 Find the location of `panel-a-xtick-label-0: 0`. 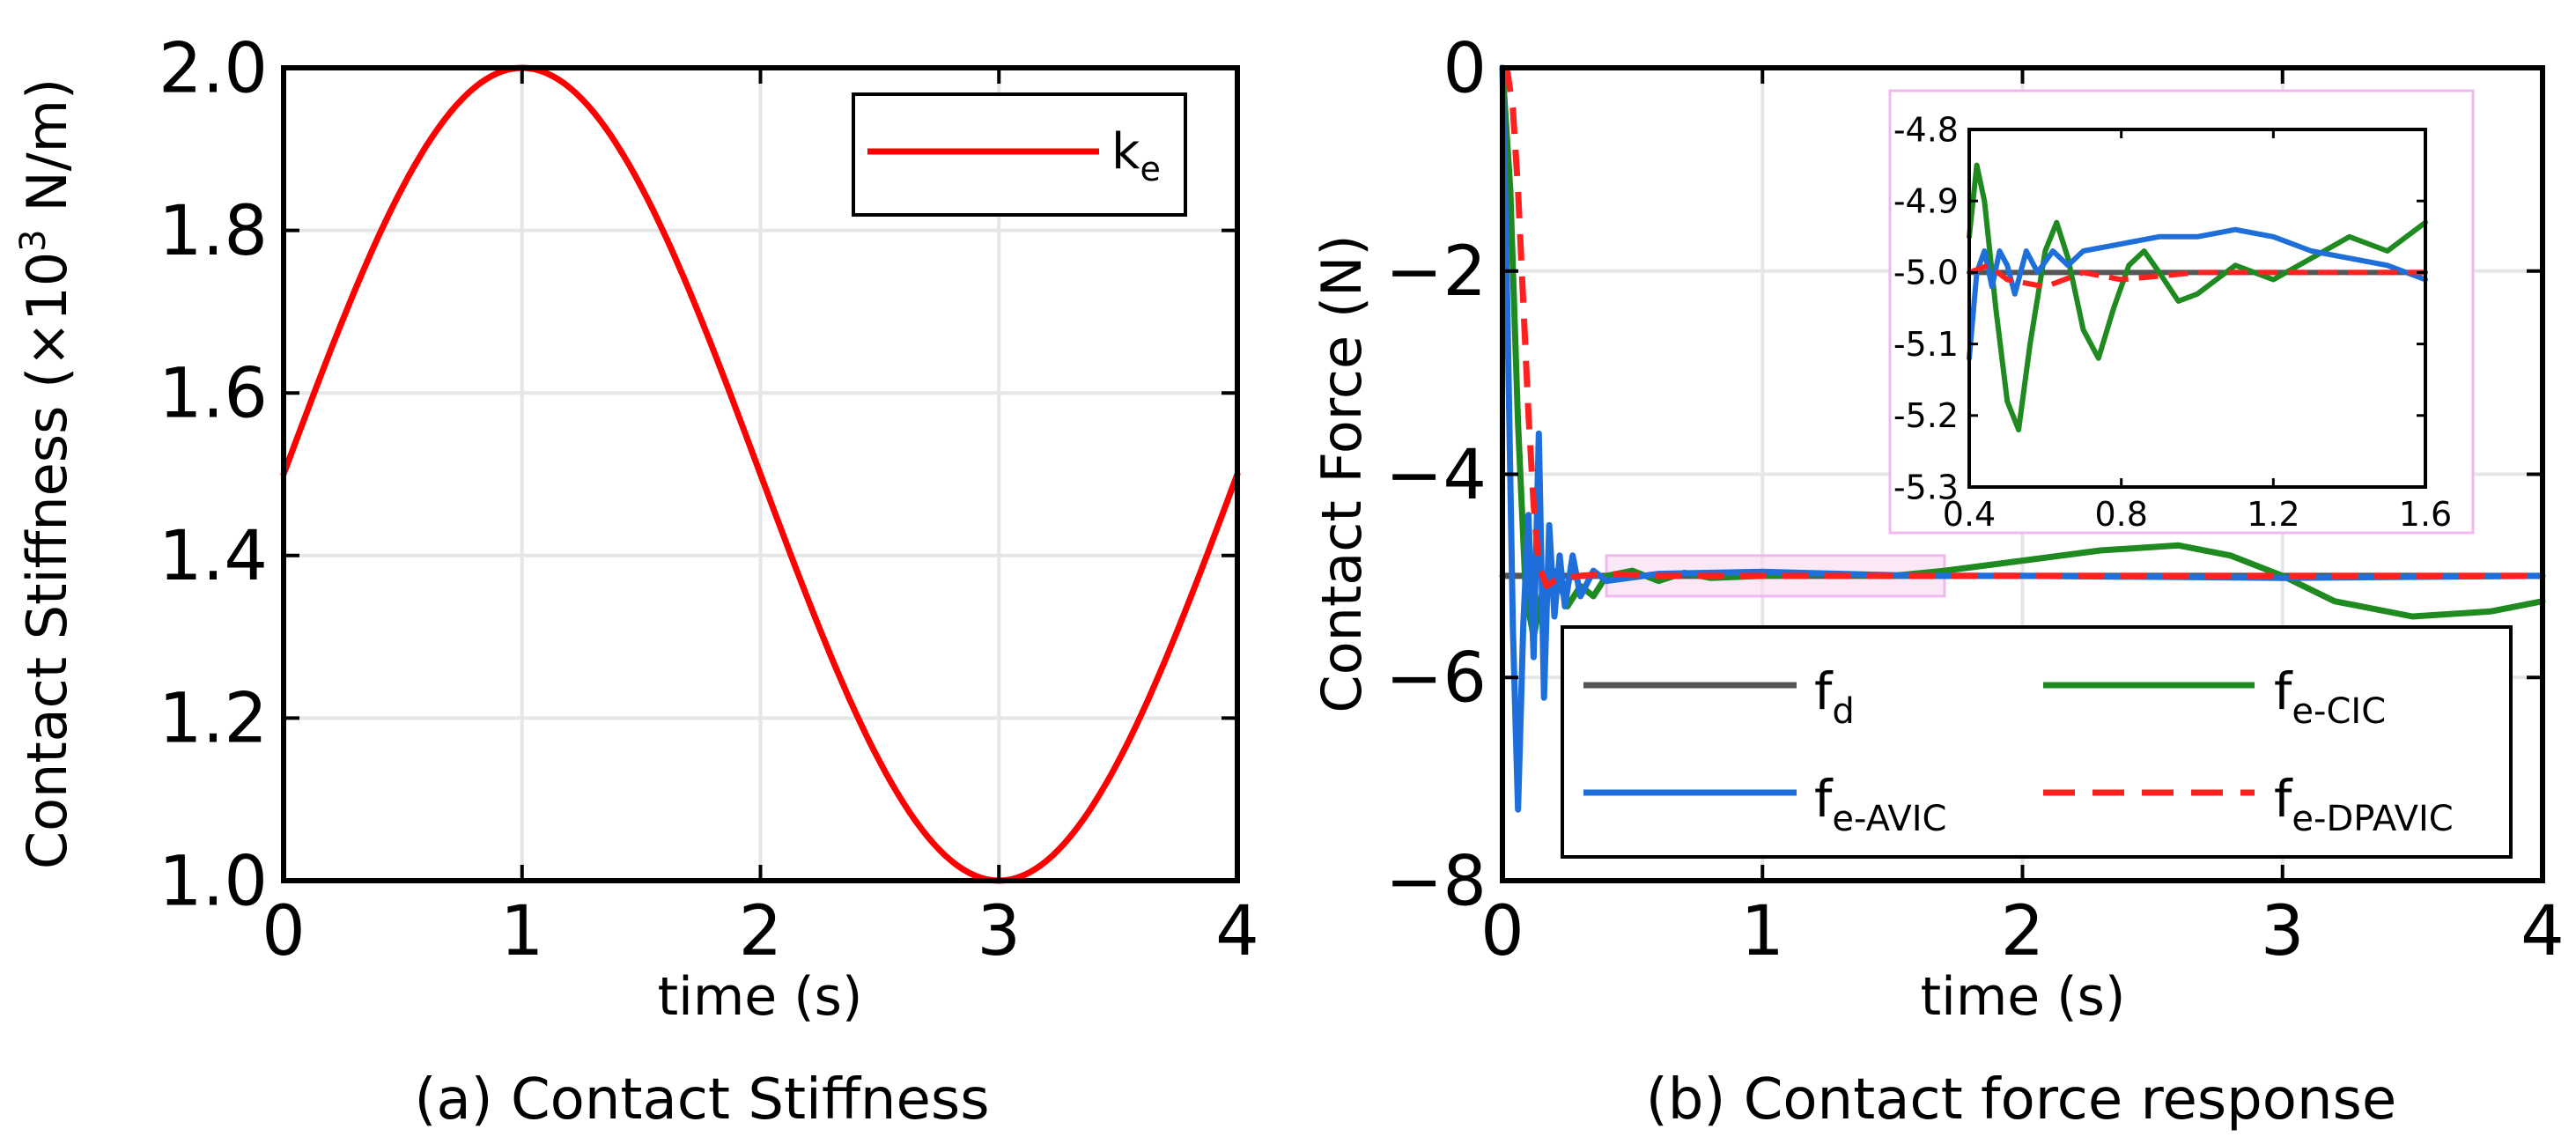

panel-a-xtick-label-0: 0 is located at coordinates (284, 931).